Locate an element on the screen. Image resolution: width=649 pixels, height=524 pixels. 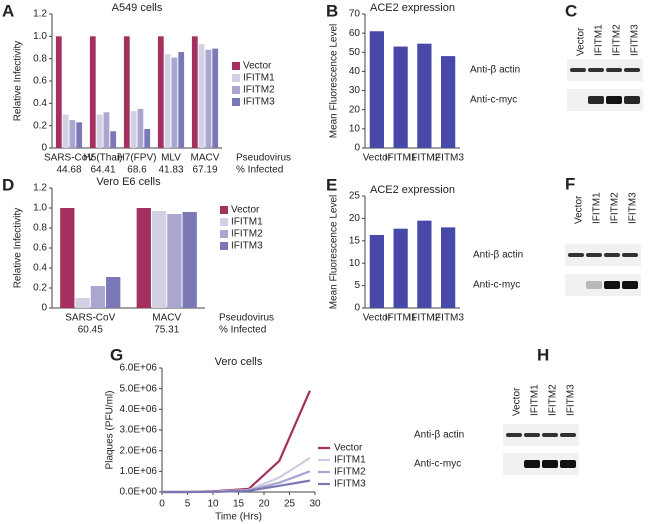
x-tick-label: SARS-CoV is located at coordinates (90, 318).